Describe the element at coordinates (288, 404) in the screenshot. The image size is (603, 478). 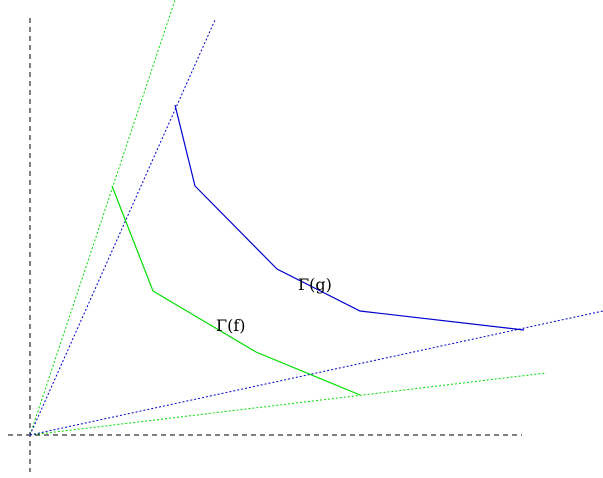
I see `f-lower-ray` at that location.